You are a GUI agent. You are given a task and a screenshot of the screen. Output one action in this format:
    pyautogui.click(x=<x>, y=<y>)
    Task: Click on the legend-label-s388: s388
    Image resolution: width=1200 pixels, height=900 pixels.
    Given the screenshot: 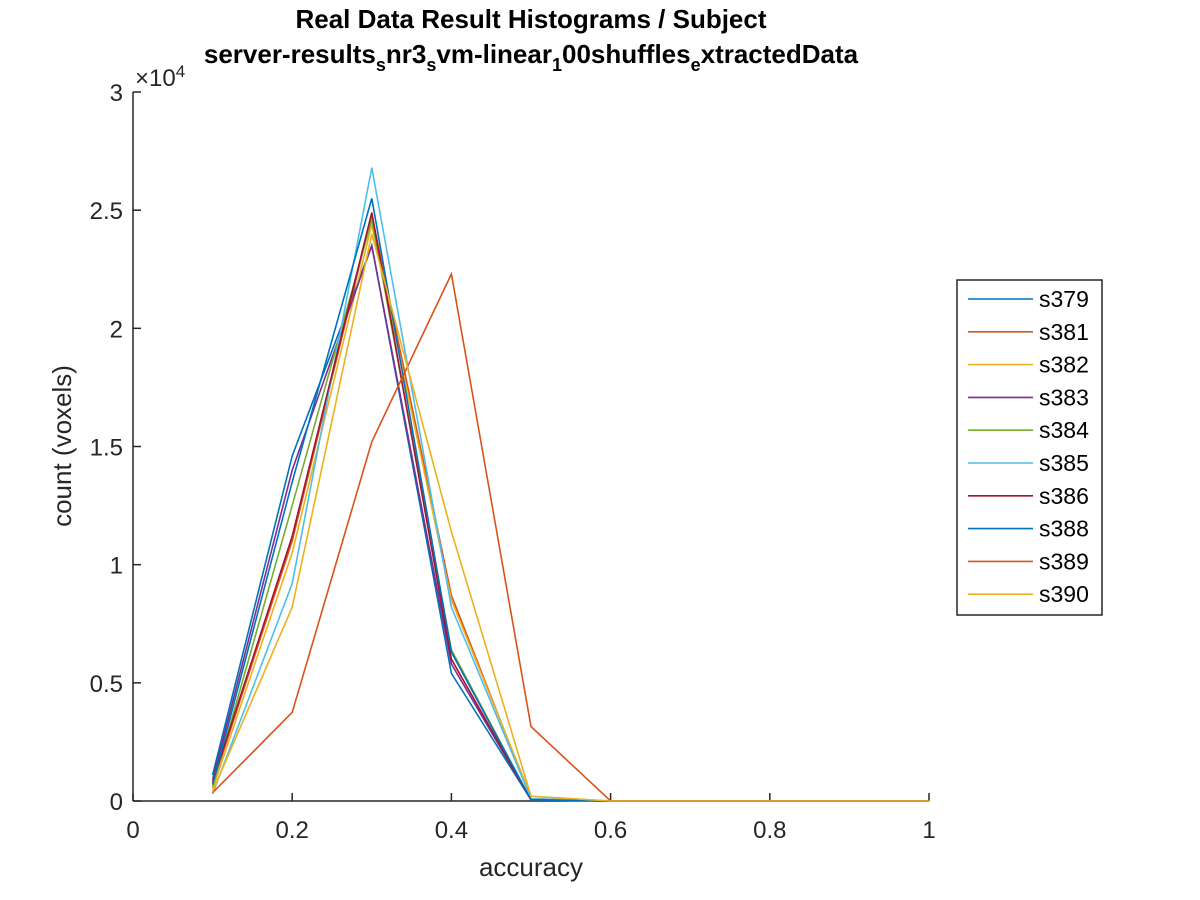 What is the action you would take?
    pyautogui.click(x=1064, y=529)
    